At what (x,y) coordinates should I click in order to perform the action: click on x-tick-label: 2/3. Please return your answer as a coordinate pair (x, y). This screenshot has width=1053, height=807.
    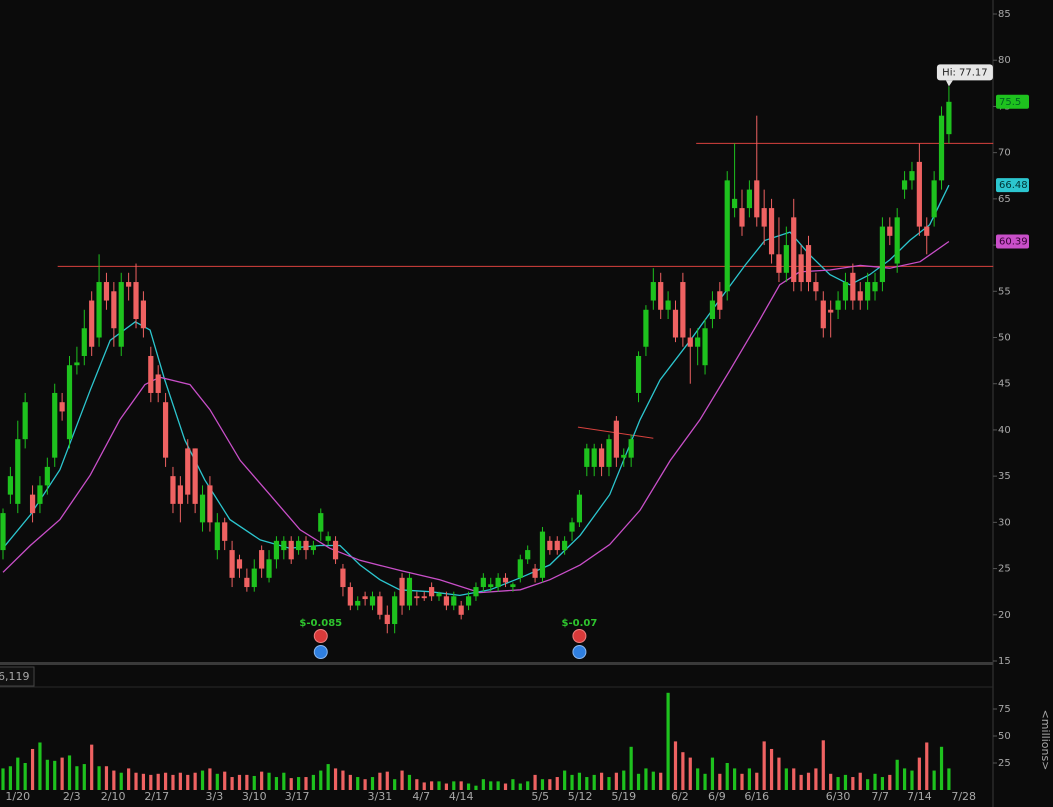
    Looking at the image, I should click on (72, 796).